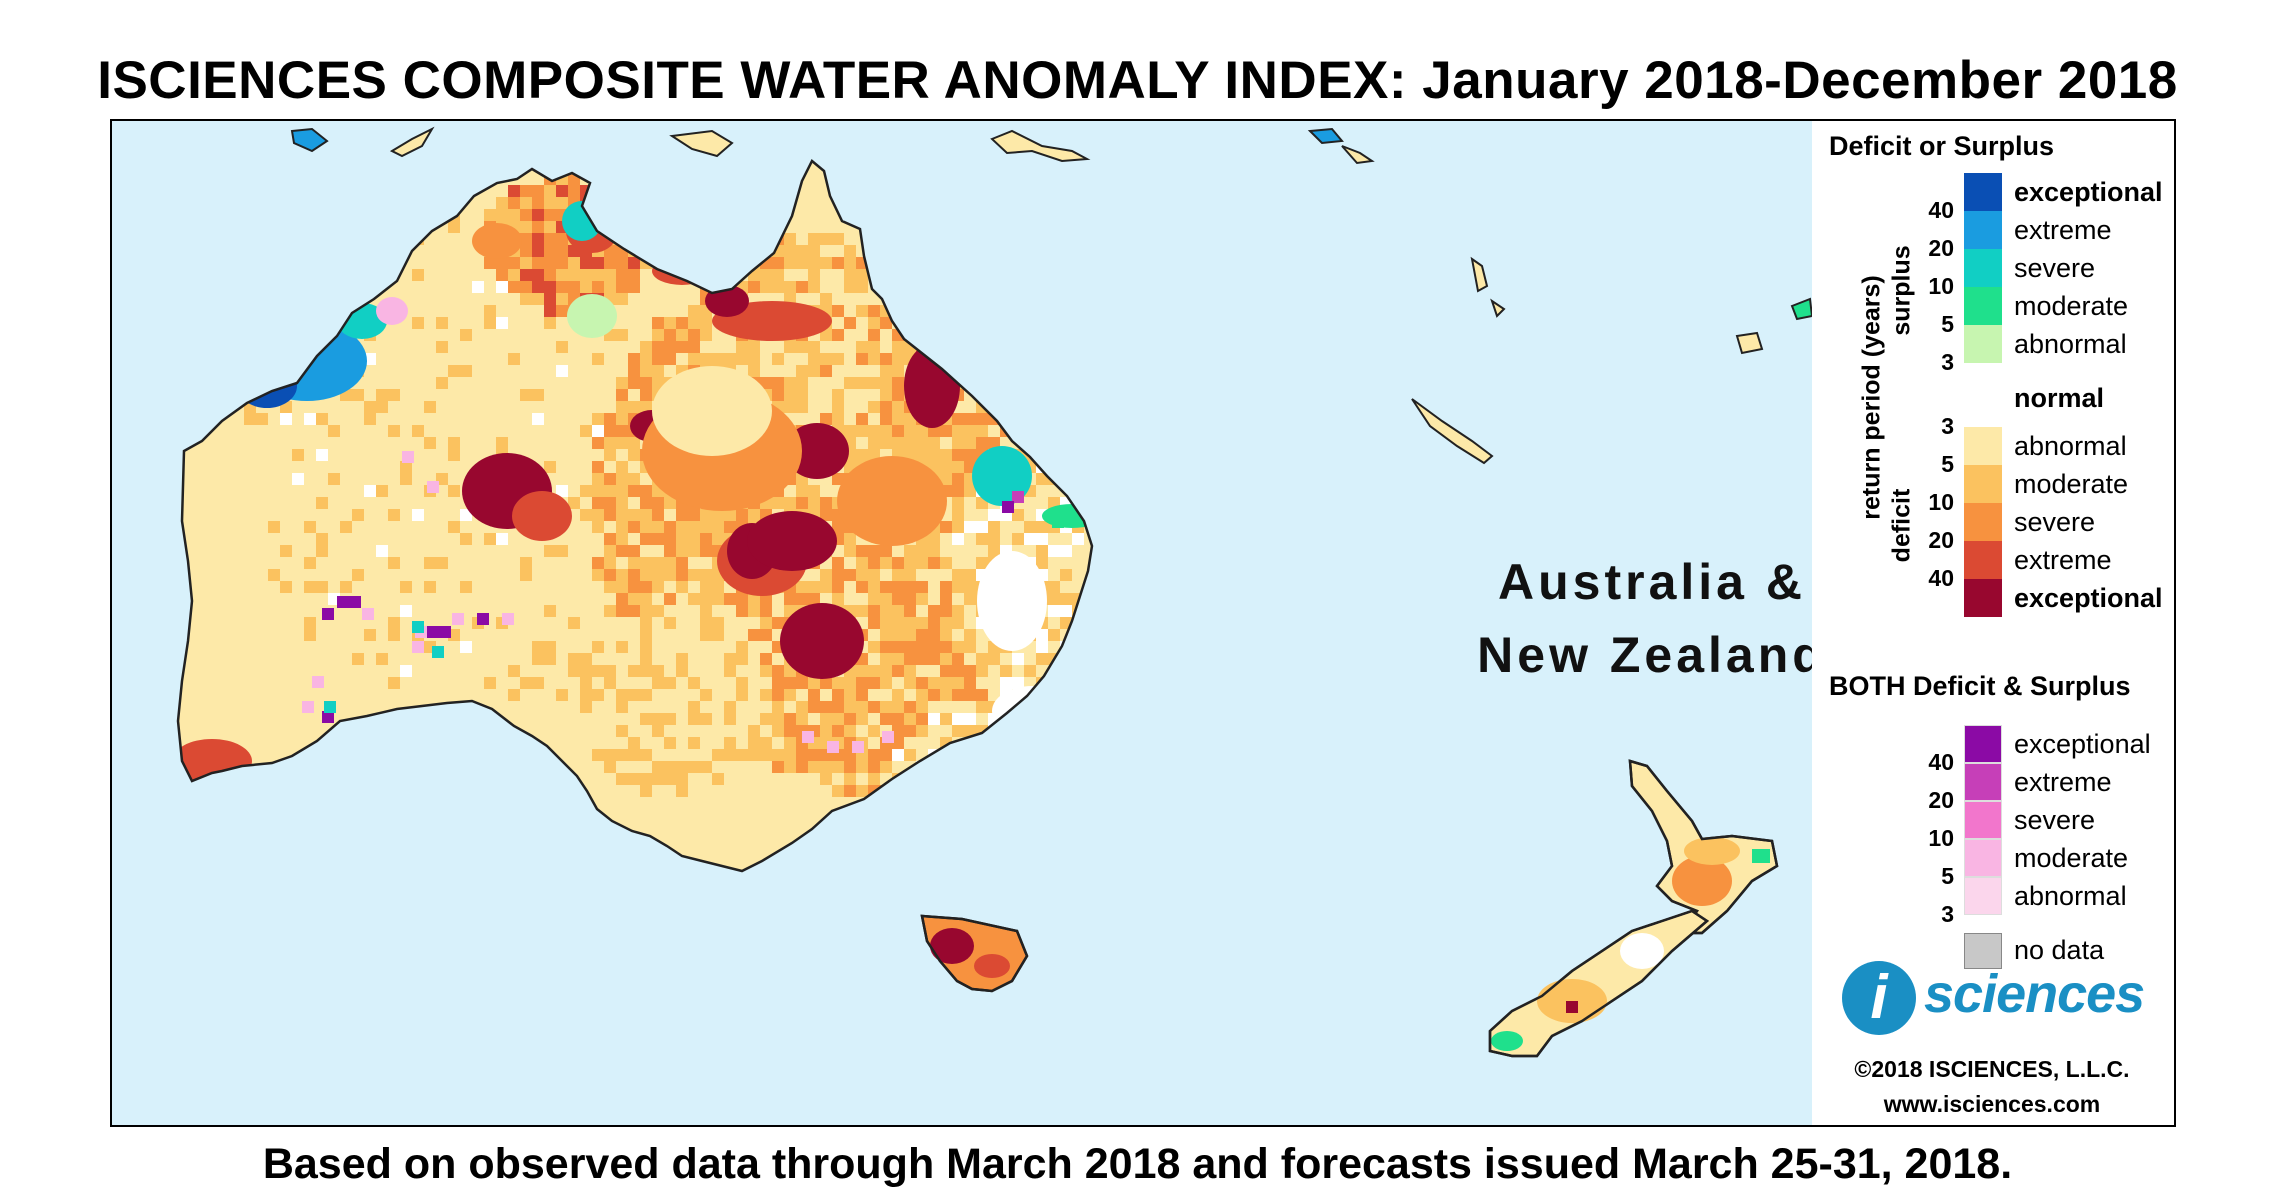 This screenshot has height=1189, width=2275. Describe the element at coordinates (2059, 398) in the screenshot. I see `legend-normal-label: normal` at that location.